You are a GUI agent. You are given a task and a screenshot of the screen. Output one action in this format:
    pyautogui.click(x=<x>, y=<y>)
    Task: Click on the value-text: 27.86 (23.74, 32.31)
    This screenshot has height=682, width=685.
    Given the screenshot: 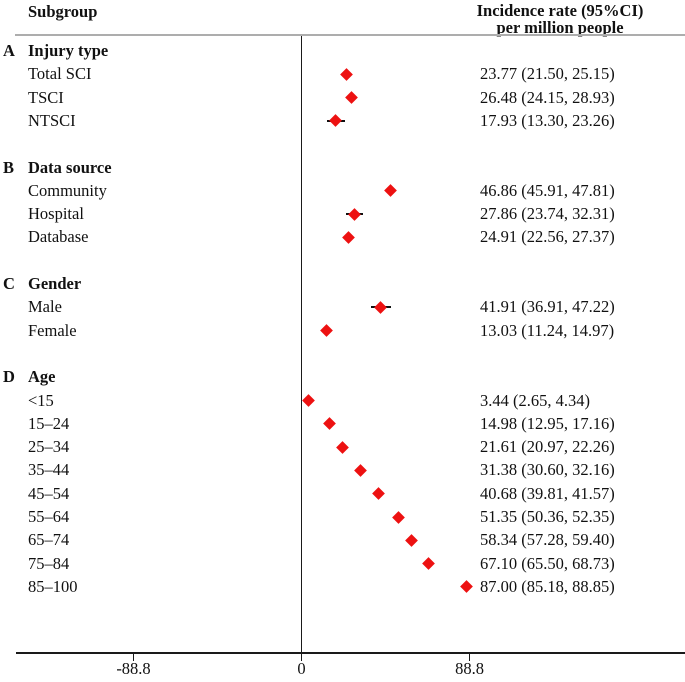 What is the action you would take?
    pyautogui.click(x=547, y=214)
    